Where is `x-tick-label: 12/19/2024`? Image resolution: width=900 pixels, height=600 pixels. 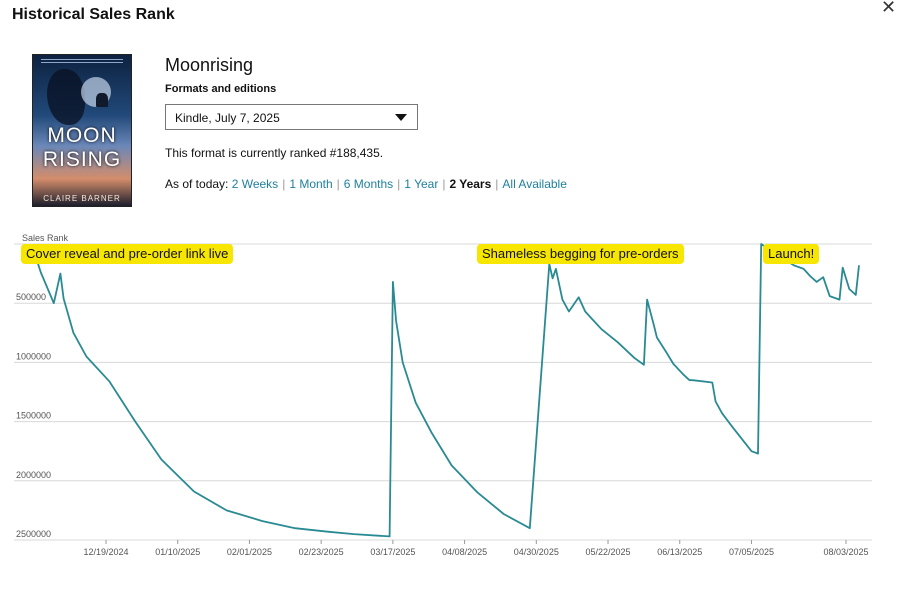
x-tick-label: 12/19/2024 is located at coordinates (105, 552).